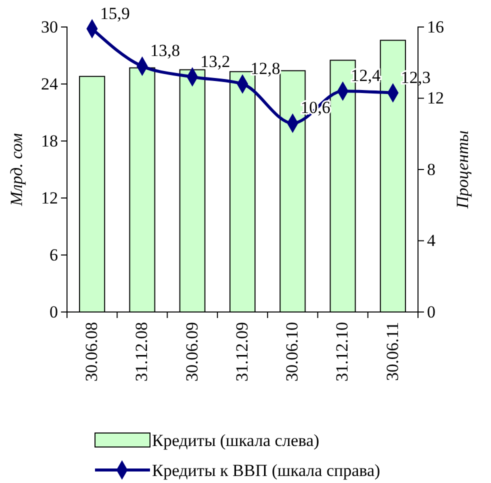  Describe the element at coordinates (431, 312) in the screenshot. I see `y2-tick-label: 0` at that location.